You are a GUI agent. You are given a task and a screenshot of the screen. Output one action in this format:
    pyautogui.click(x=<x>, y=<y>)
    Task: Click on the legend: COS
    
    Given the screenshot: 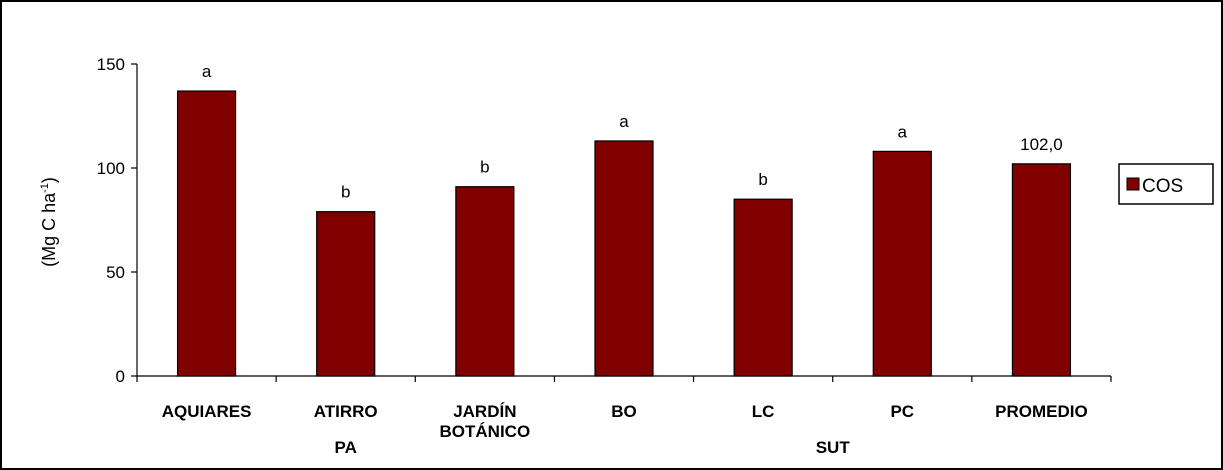 What is the action you would take?
    pyautogui.click(x=1166, y=184)
    